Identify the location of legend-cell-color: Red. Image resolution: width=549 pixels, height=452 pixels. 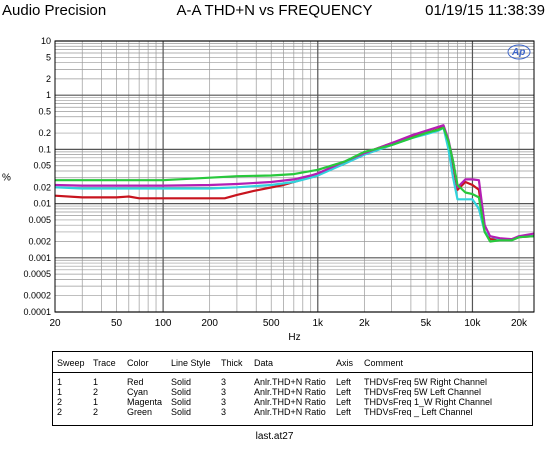
(135, 382).